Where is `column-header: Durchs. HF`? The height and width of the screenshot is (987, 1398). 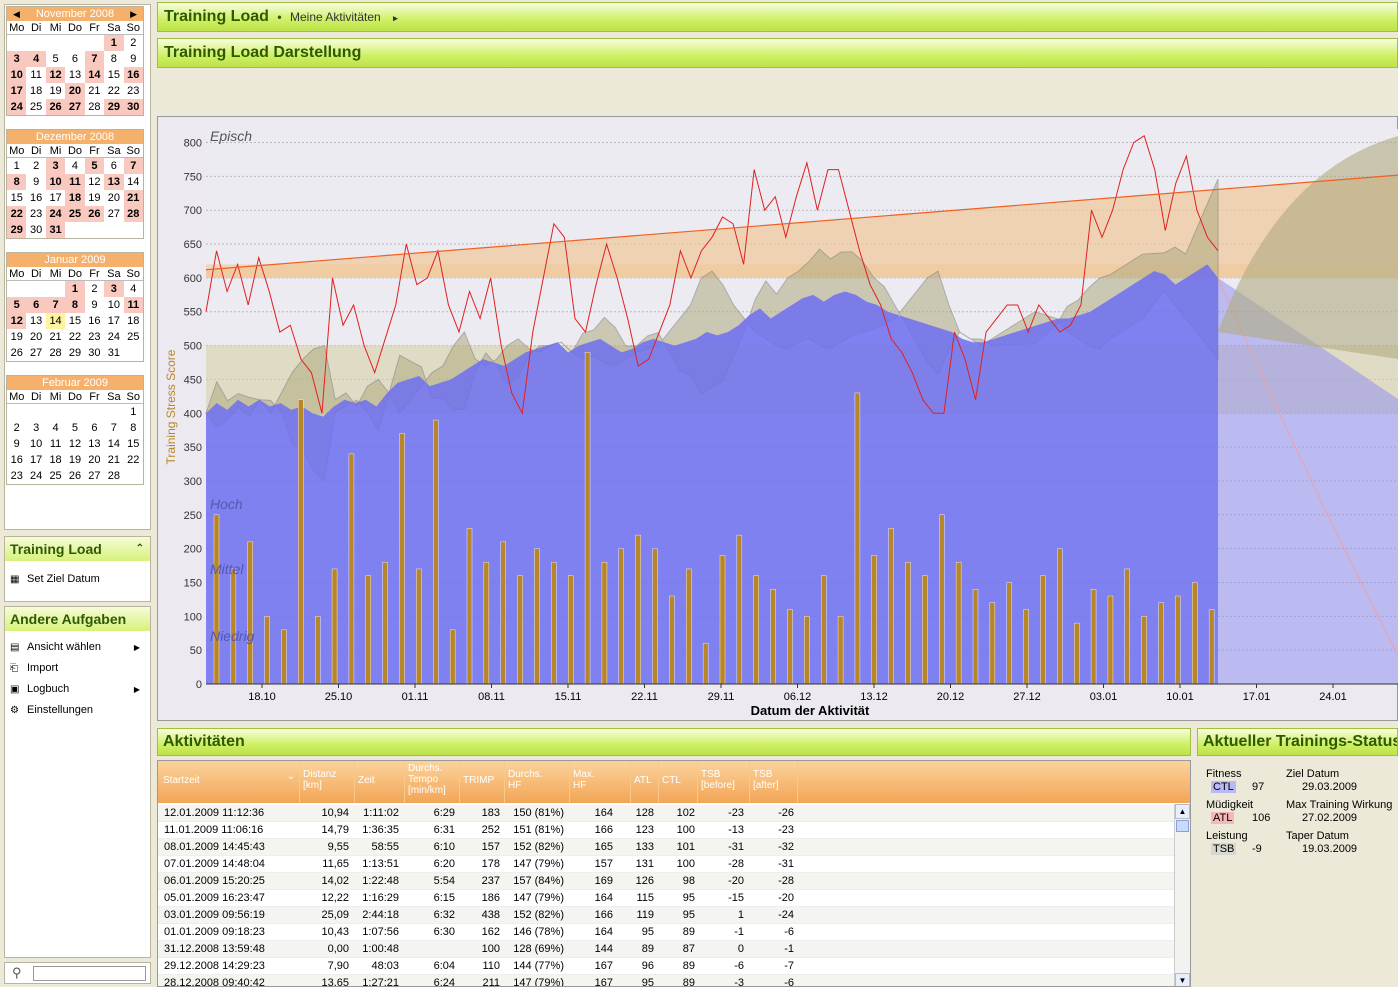 column-header: Durchs. HF is located at coordinates (537, 782).